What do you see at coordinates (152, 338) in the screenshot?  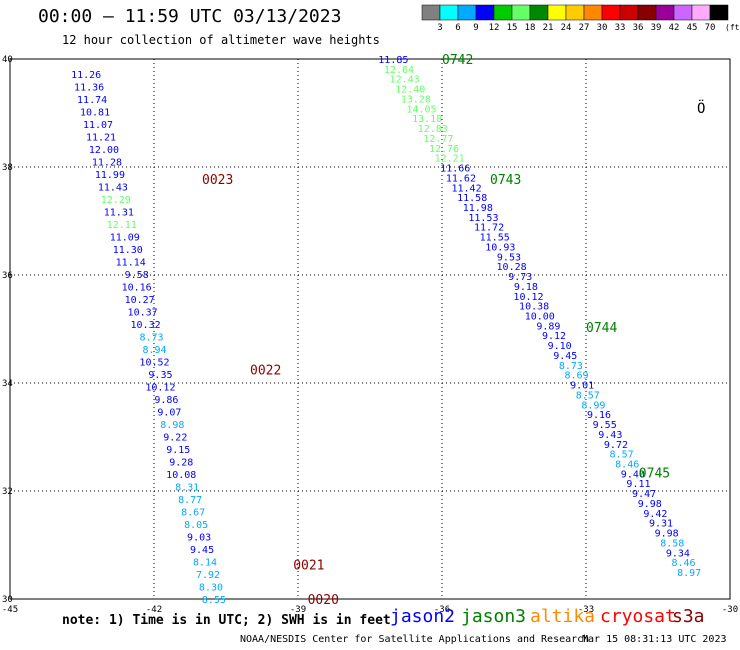 I see `wave-height-label: 8.73` at bounding box center [152, 338].